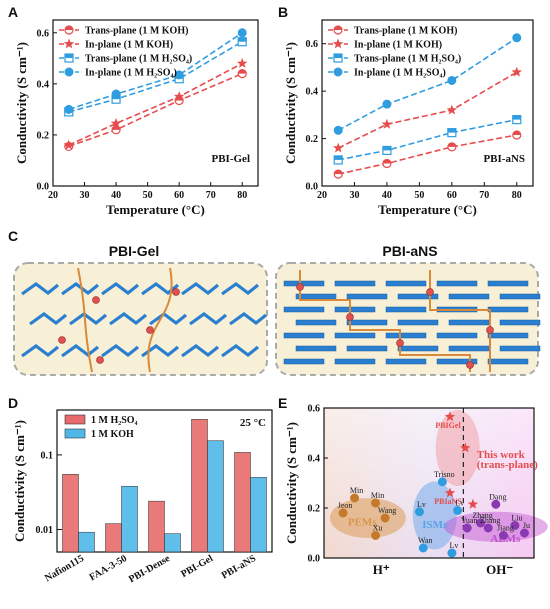  Describe the element at coordinates (75, 419) in the screenshot. I see `legend-swatch` at that location.